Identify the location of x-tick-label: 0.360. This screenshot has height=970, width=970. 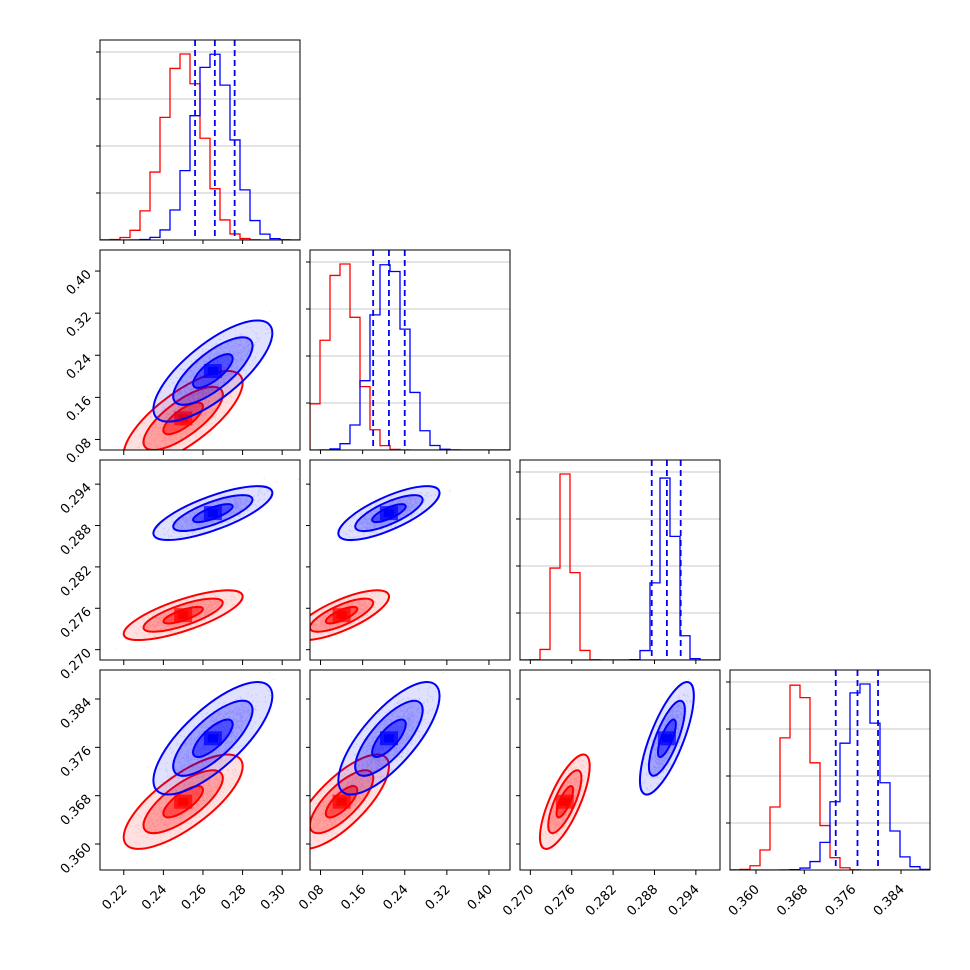
(744, 900).